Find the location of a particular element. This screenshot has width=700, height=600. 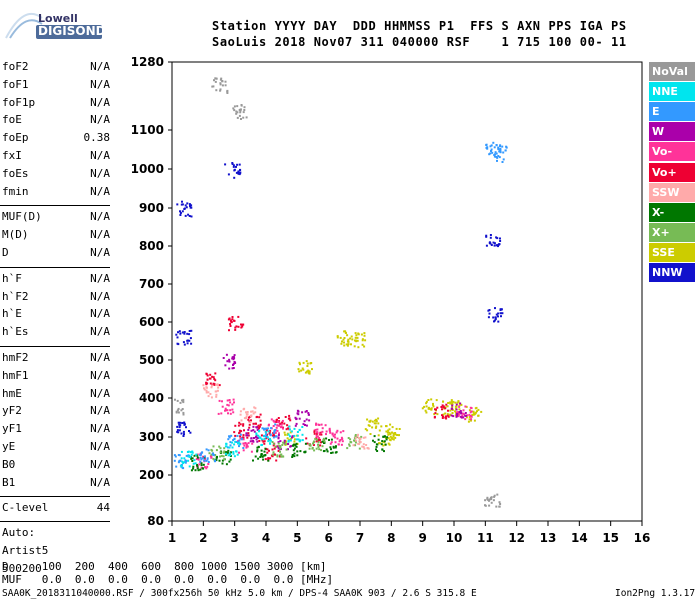

param-name: foF1 is located at coordinates (15, 84).